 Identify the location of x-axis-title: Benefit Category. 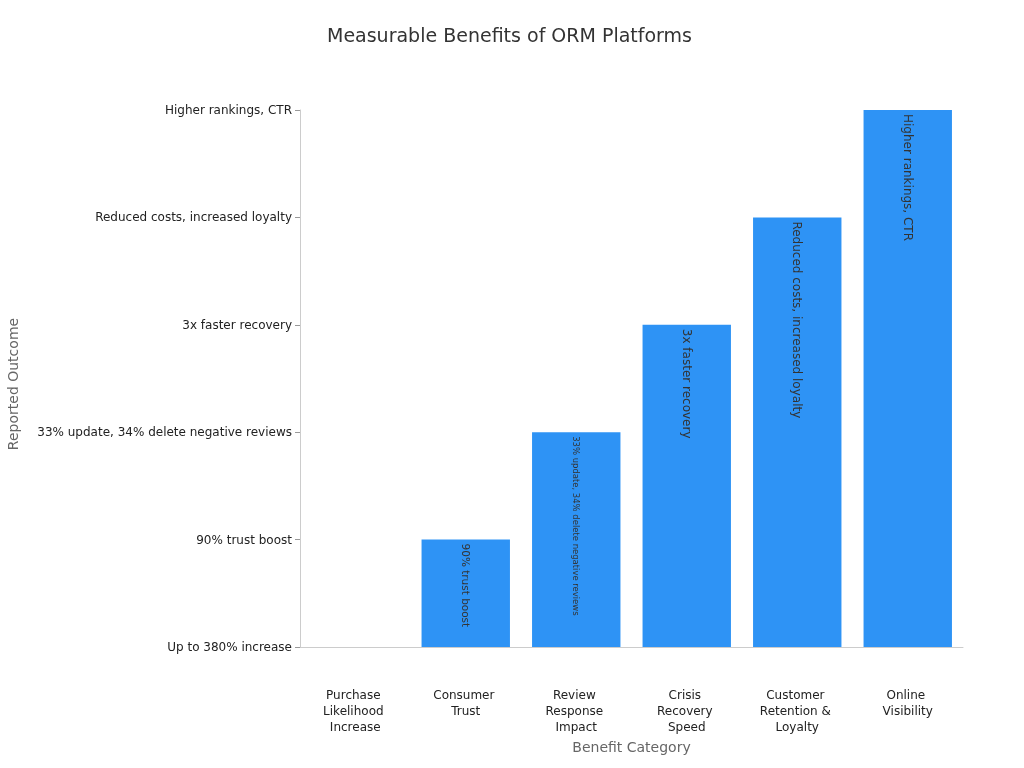
(631, 746).